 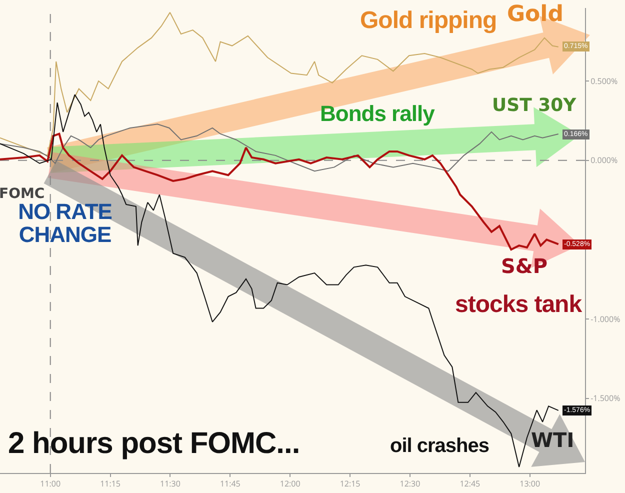 I want to click on series-label: UST 30Y, so click(x=535, y=105).